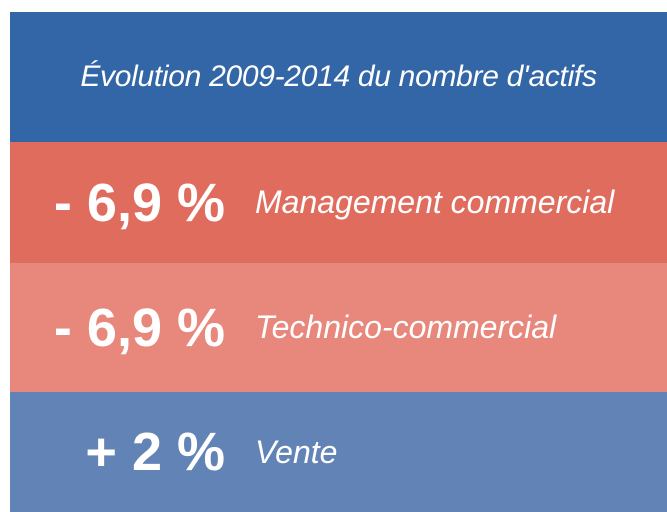 This screenshot has width=667, height=512. What do you see at coordinates (406, 327) in the screenshot?
I see `row-label: Technico-commercial` at bounding box center [406, 327].